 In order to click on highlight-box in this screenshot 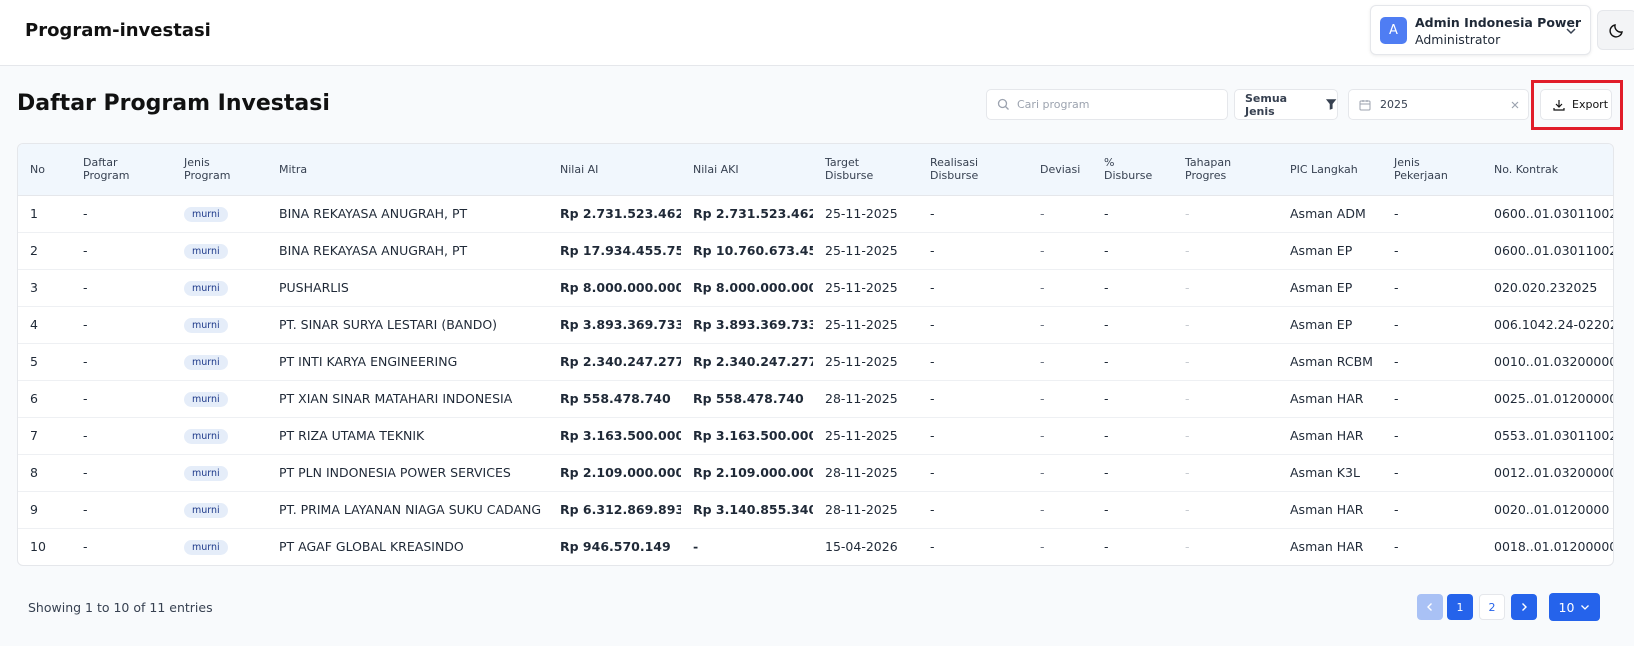, I will do `click(1577, 105)`.